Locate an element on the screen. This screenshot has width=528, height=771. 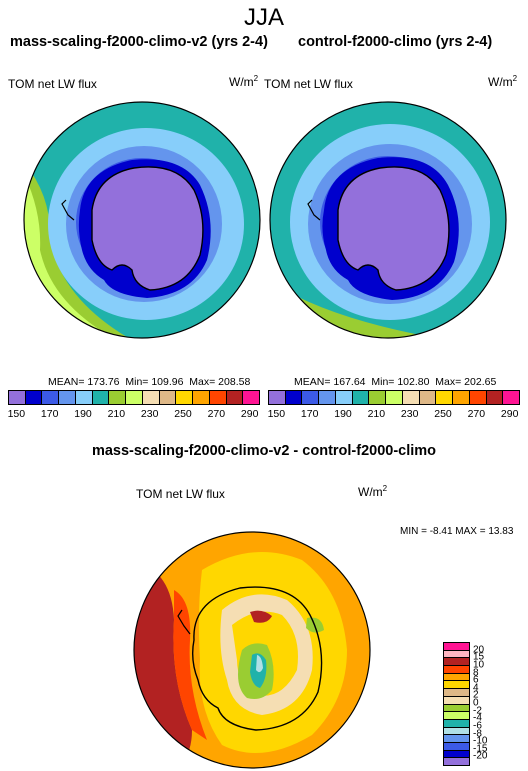
diff-map is located at coordinates (252, 650).